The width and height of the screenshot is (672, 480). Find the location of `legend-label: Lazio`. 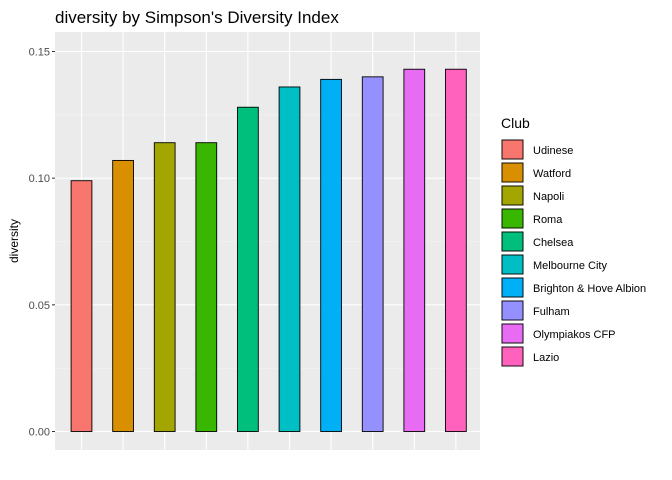

legend-label: Lazio is located at coordinates (546, 358).